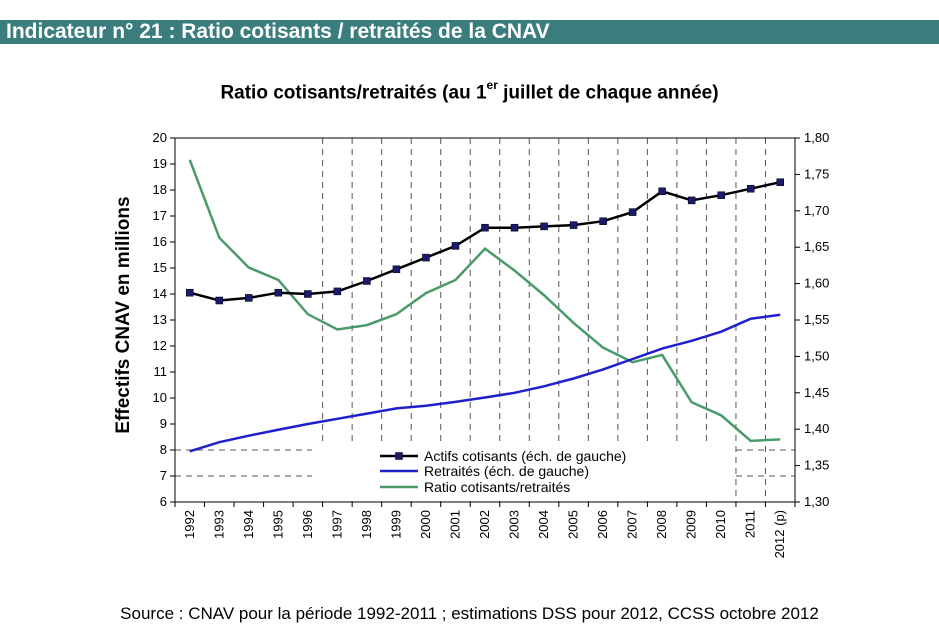 The width and height of the screenshot is (939, 643). I want to click on x-tick-label: 2001, so click(454, 524).